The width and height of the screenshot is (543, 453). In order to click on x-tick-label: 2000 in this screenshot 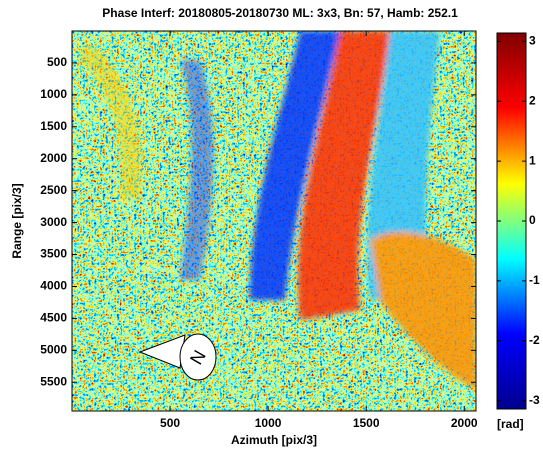, I will do `click(464, 423)`.